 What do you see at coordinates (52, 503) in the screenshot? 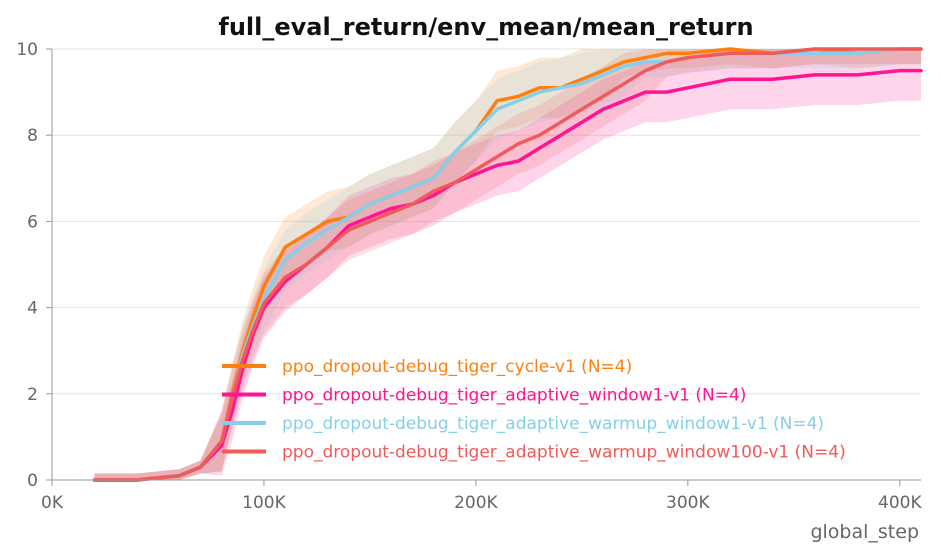
I see `x-tick-label: 0K` at bounding box center [52, 503].